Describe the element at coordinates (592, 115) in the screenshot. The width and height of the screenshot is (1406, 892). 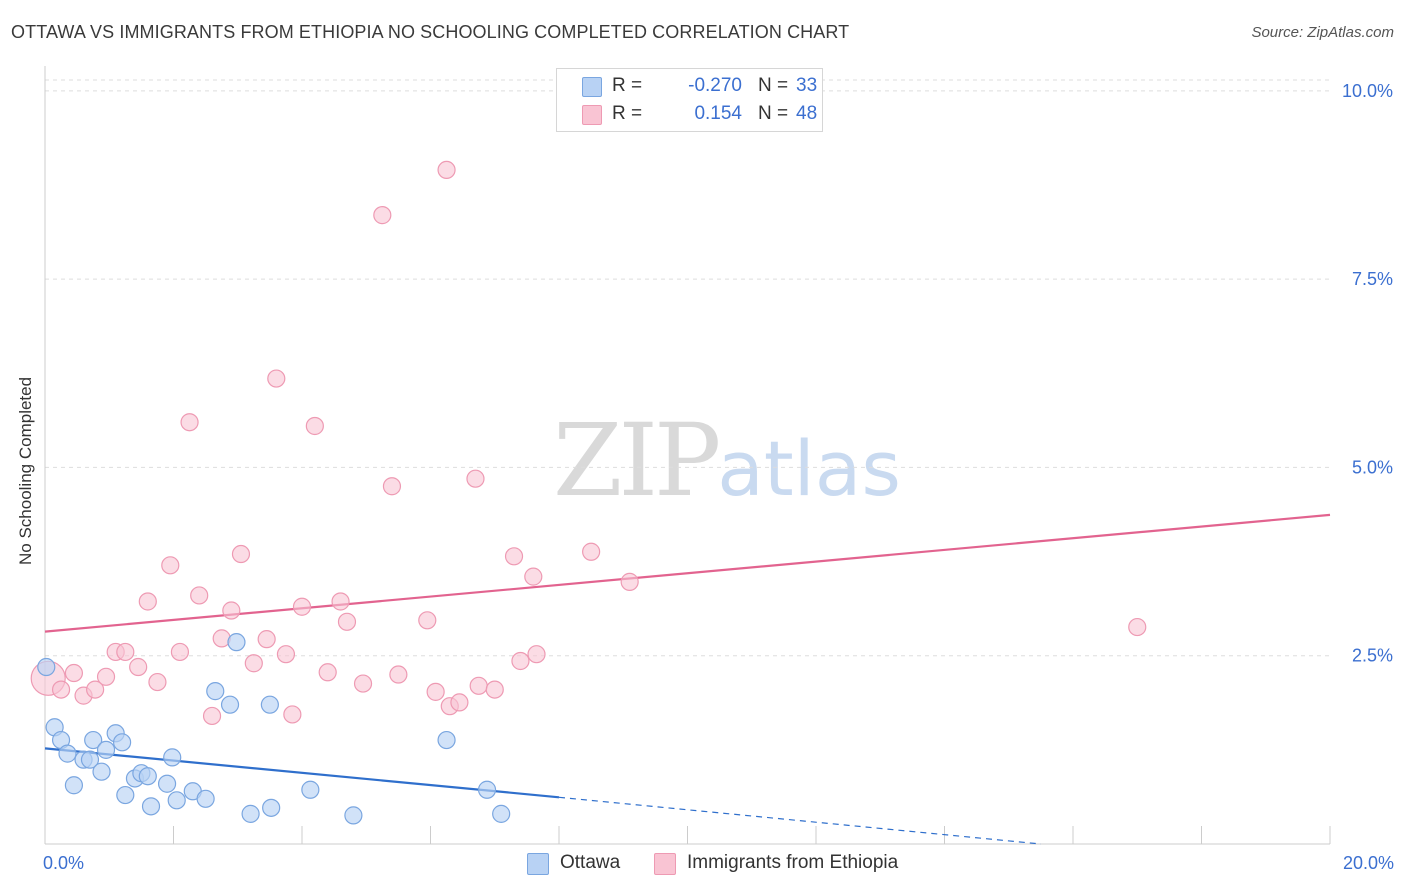
I see `legend-swatch-ethiopia` at that location.